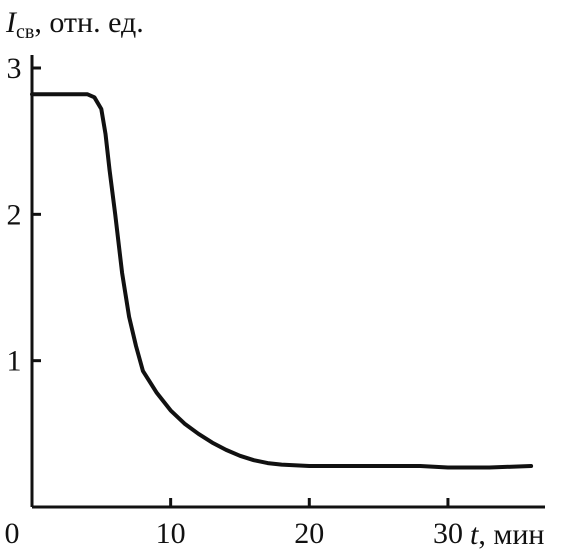  Describe the element at coordinates (14, 214) in the screenshot. I see `y-tick-label-2: 2` at that location.